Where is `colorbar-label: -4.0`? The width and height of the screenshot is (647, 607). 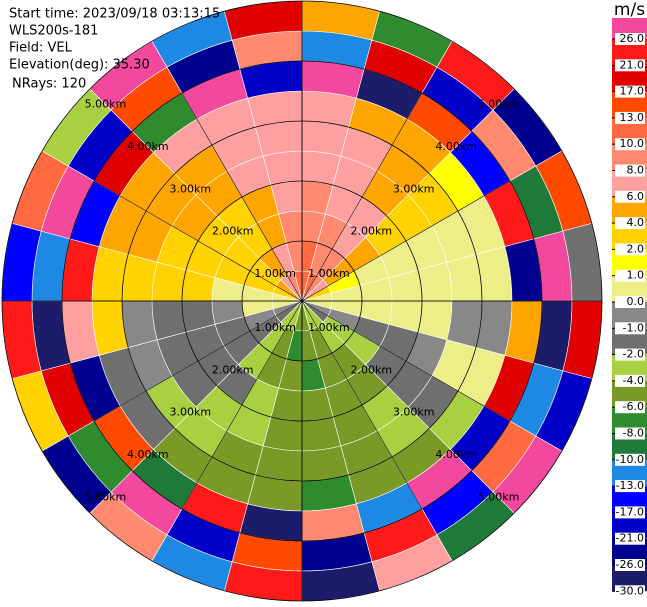 colorbar-label: -4.0 is located at coordinates (633, 380).